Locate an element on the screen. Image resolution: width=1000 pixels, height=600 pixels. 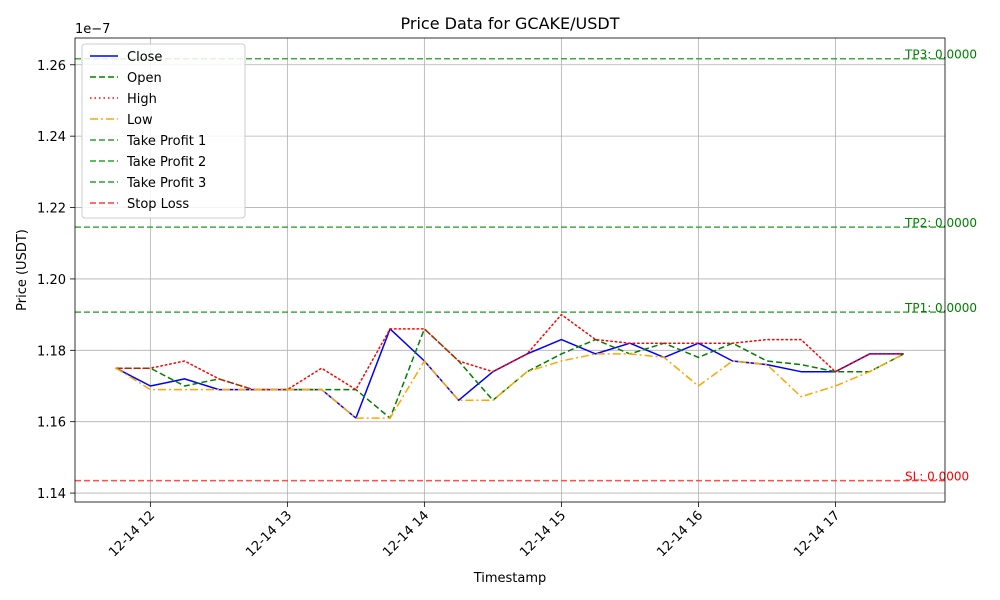
series-line-low is located at coordinates (510, 386).